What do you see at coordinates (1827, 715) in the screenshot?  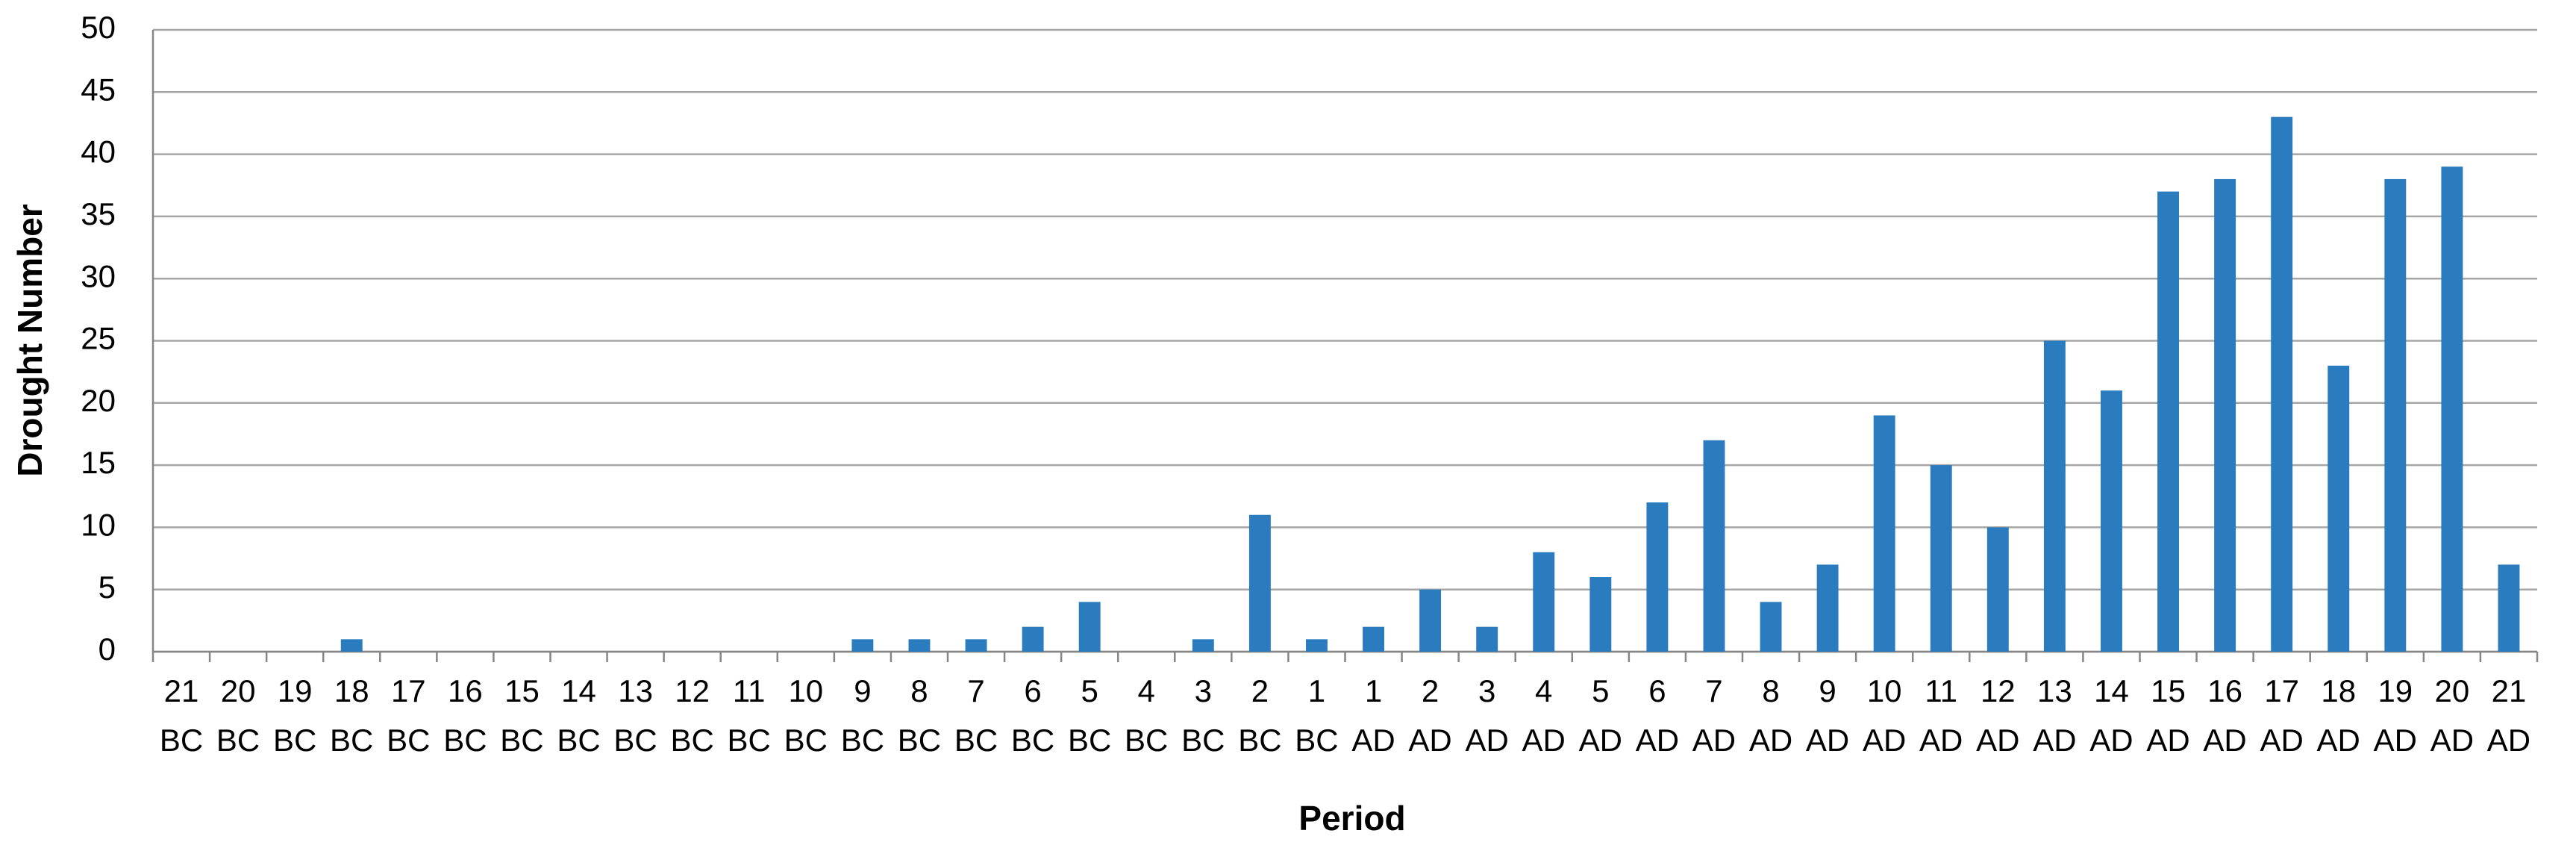 I see `x-tick-label: 9 AD` at bounding box center [1827, 715].